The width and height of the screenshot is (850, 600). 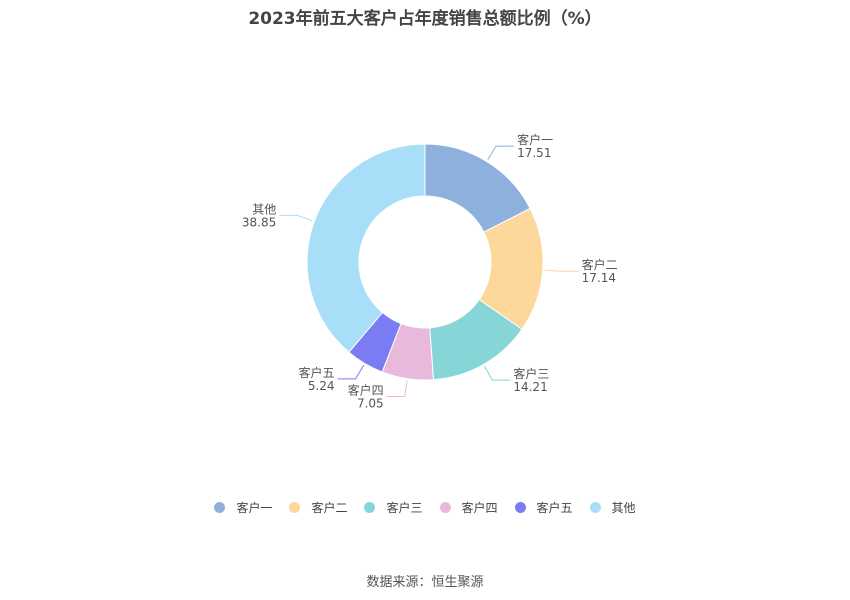 What do you see at coordinates (366, 389) in the screenshot?
I see `slice-label-4: 客户四` at bounding box center [366, 389].